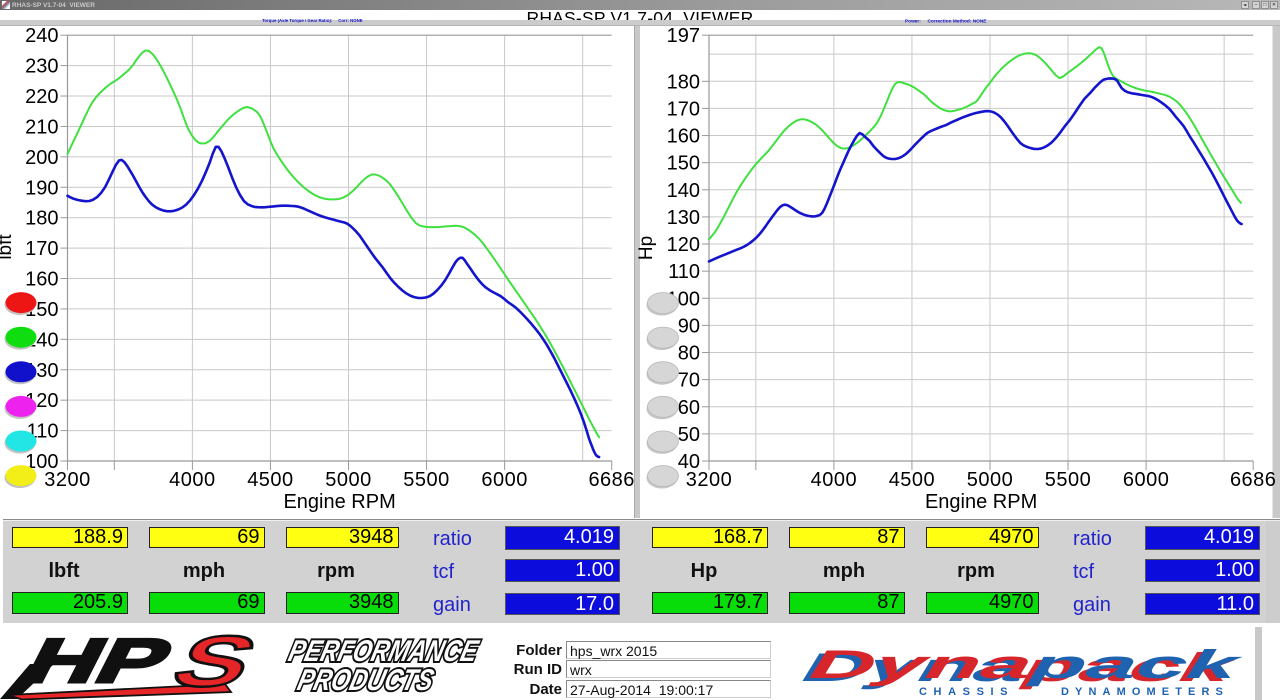  What do you see at coordinates (689, 354) in the screenshot?
I see `svg-text: 80` at bounding box center [689, 354].